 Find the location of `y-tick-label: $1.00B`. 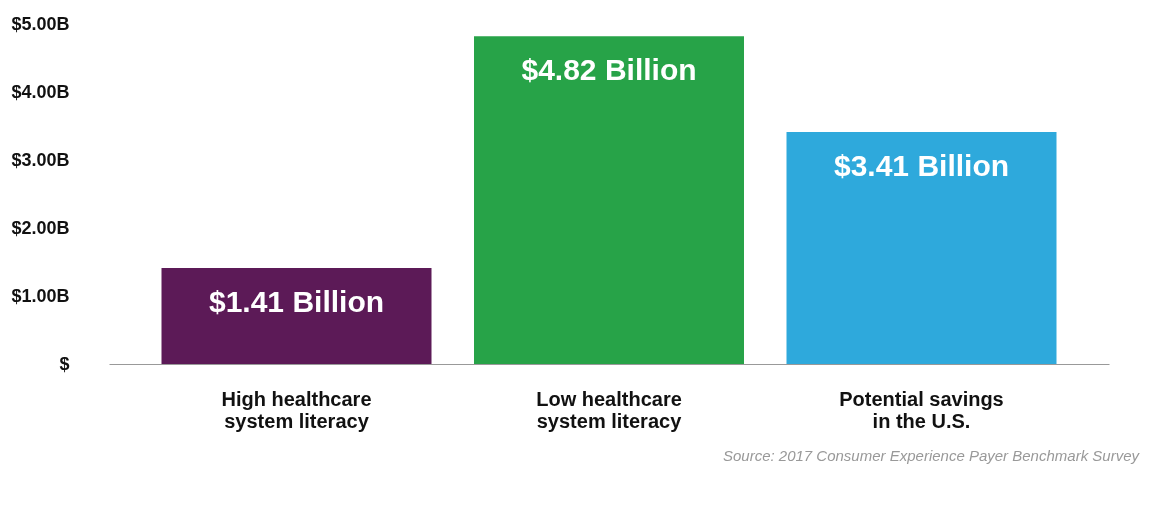

y-tick-label: $1.00B is located at coordinates (40, 295).